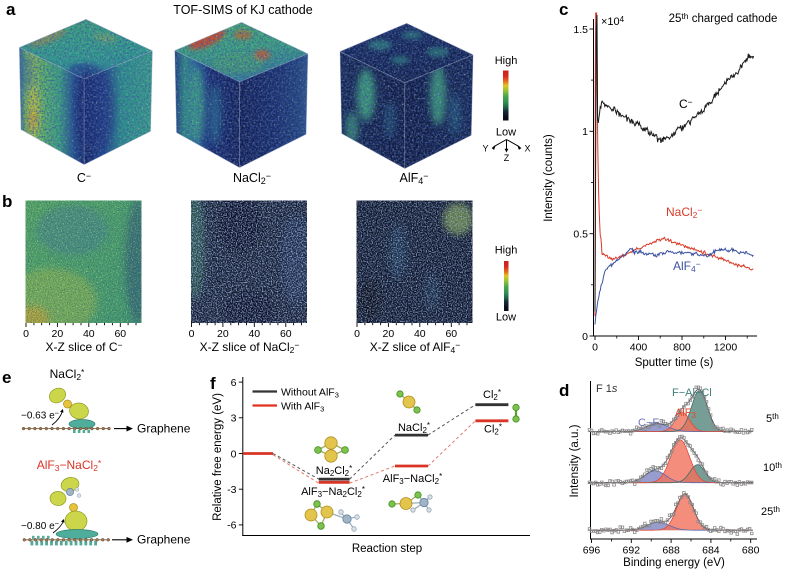 The width and height of the screenshot is (800, 571). What do you see at coordinates (671, 551) in the screenshot?
I see `svg-text: 688` at bounding box center [671, 551].